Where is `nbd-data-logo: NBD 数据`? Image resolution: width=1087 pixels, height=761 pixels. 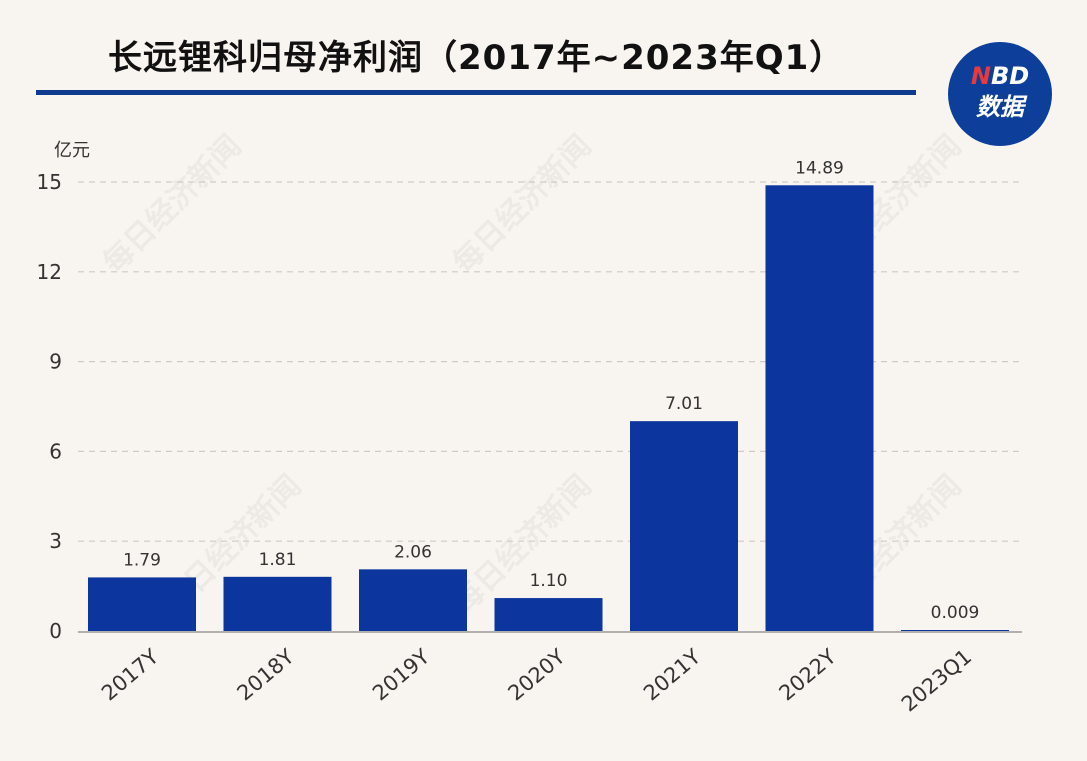
nbd-data-logo: NBD 数据 is located at coordinates (1000, 94).